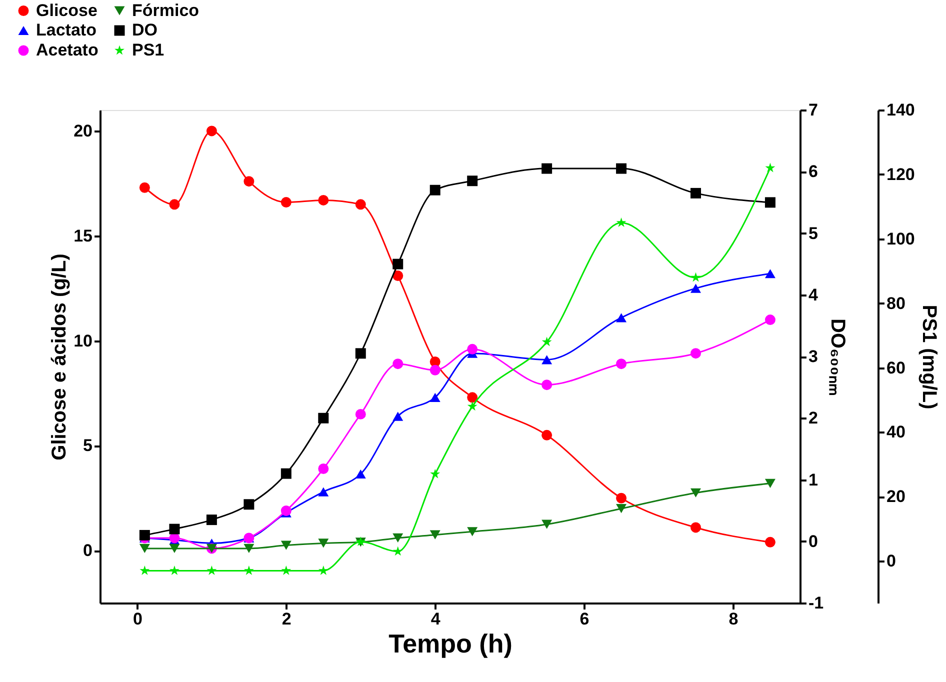  Describe the element at coordinates (87, 446) in the screenshot. I see `y-tick-label: 5` at that location.